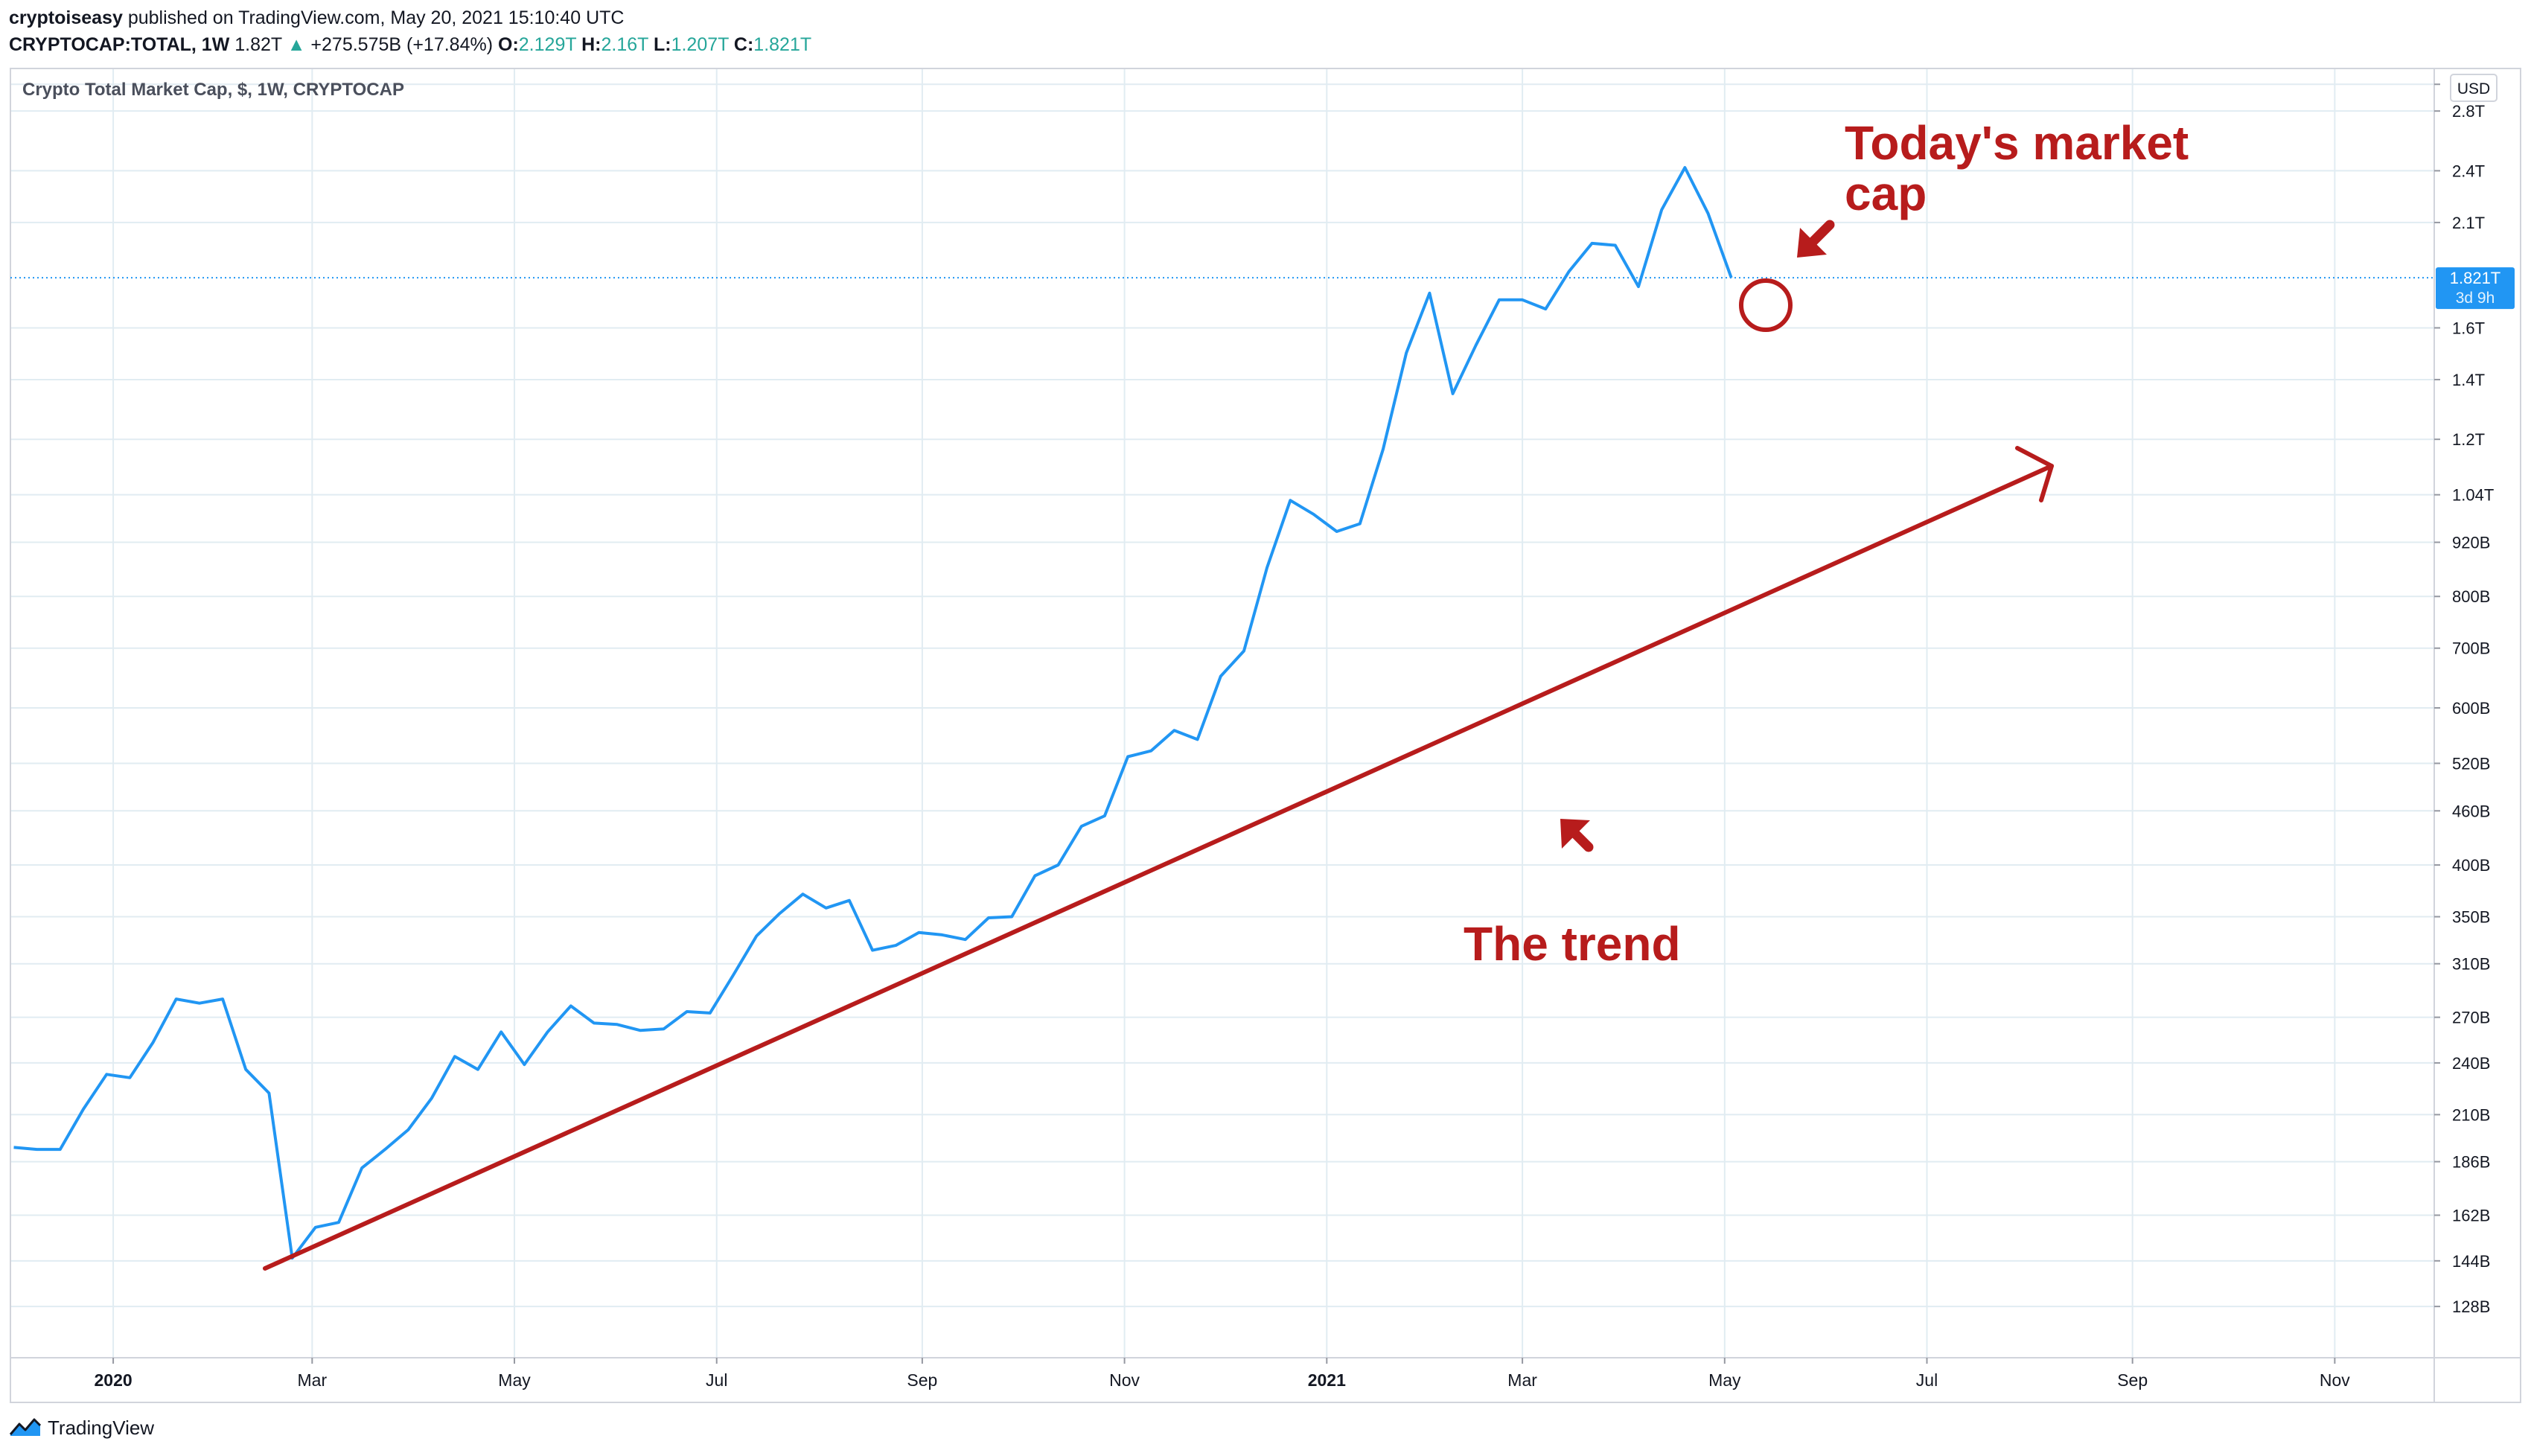 This screenshot has width=2531, height=1456. What do you see at coordinates (1327, 1380) in the screenshot?
I see `x-tick-label: 2021` at bounding box center [1327, 1380].